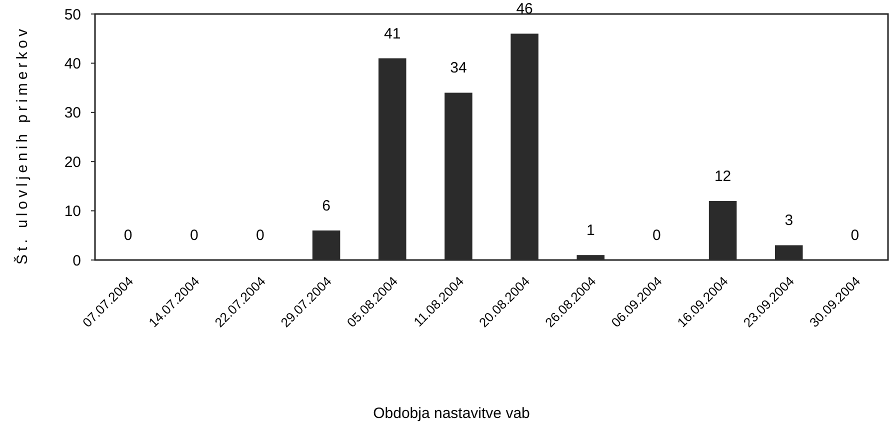 This screenshot has width=890, height=426. What do you see at coordinates (590, 231) in the screenshot?
I see `data-label: 1` at bounding box center [590, 231].